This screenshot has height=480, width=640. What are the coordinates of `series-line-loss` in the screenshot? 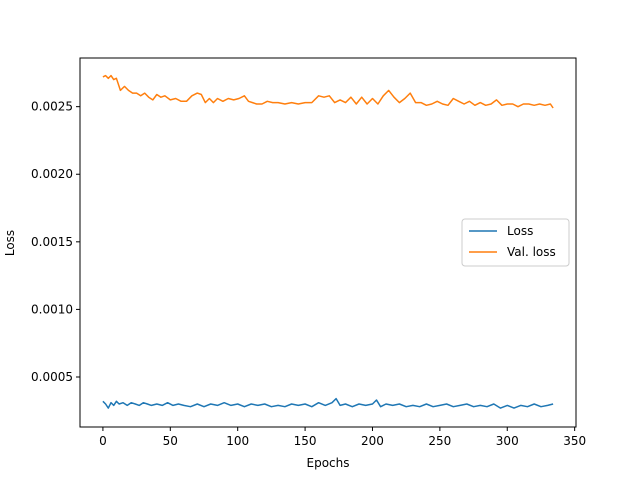 It's located at (328, 403).